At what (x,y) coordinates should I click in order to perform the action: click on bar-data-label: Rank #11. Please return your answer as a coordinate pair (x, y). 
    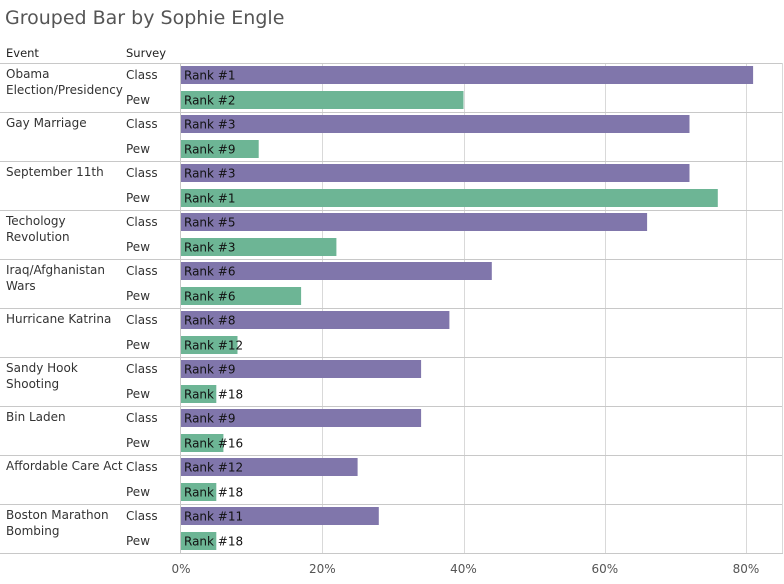
    Looking at the image, I should click on (213, 517).